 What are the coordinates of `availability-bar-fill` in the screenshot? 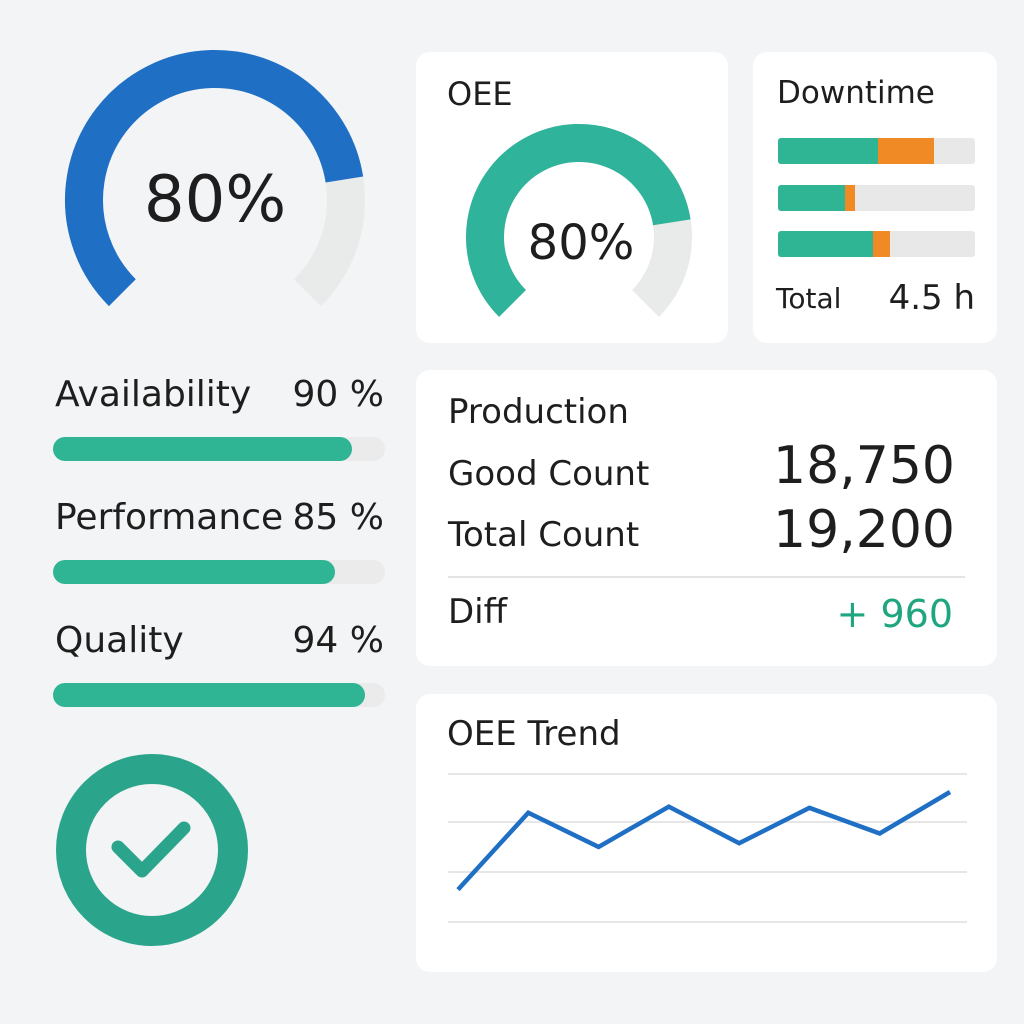 It's located at (202, 449).